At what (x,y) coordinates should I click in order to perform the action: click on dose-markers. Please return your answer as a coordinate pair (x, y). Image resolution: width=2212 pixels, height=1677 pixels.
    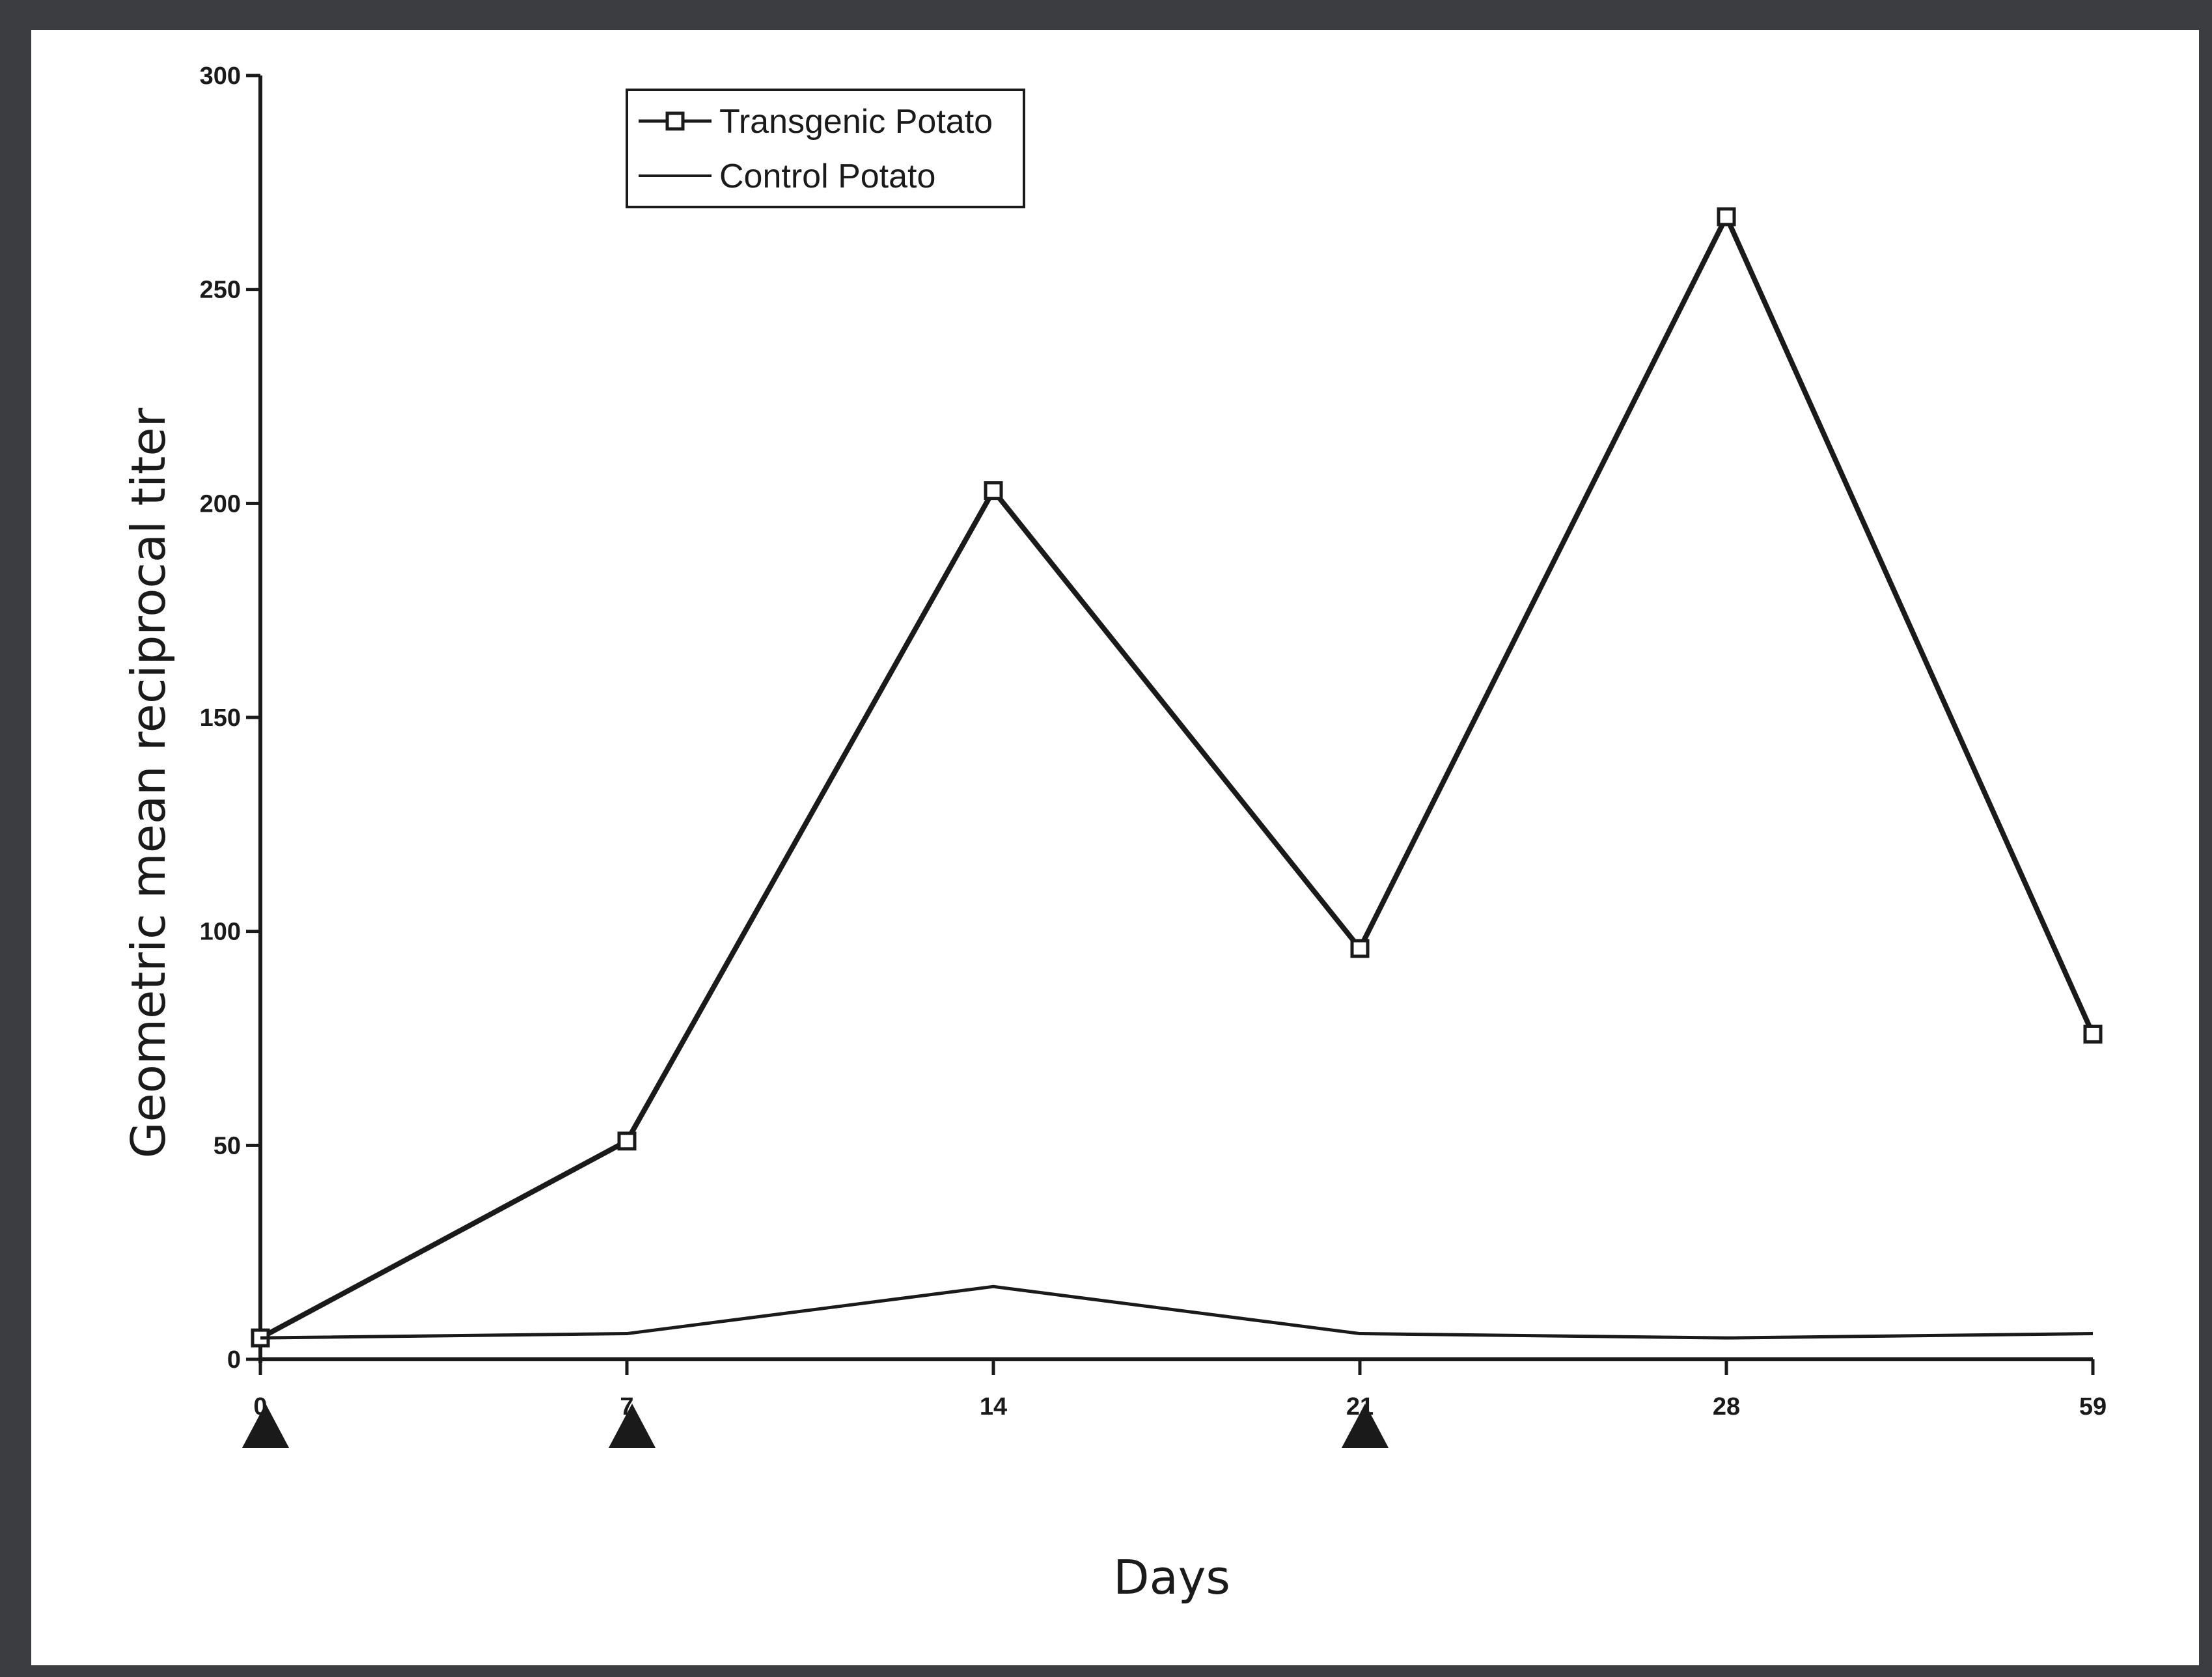
    Looking at the image, I should click on (815, 1426).